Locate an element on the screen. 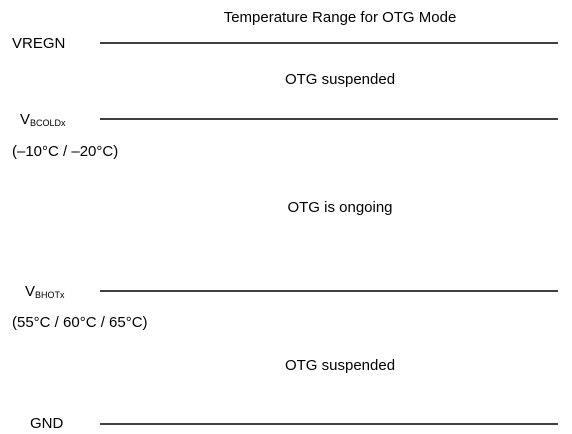 This screenshot has width=572, height=434. level-label: VBCOLDx is located at coordinates (43, 119).